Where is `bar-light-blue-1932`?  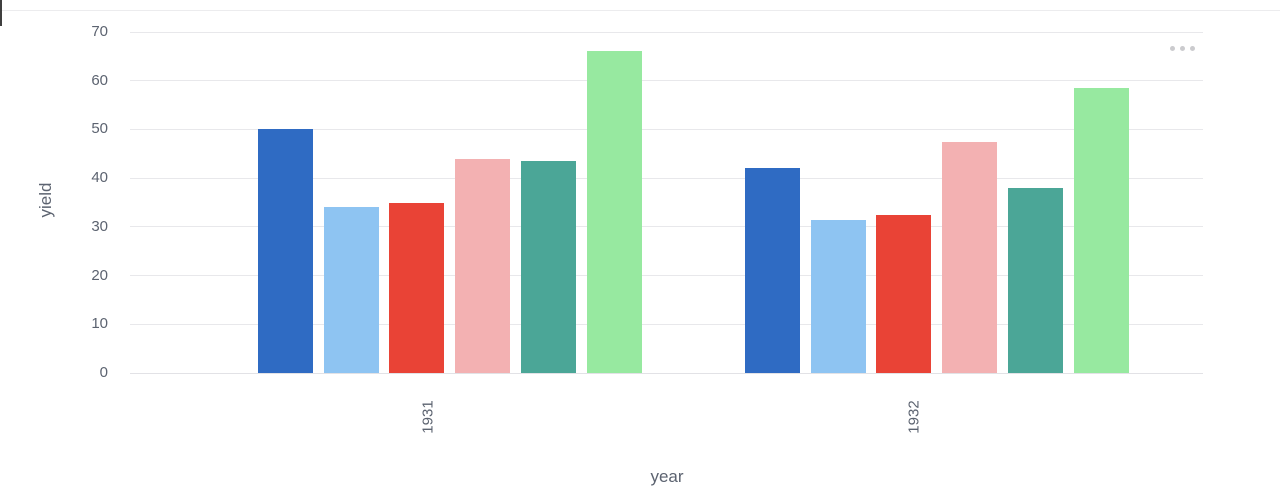
bar-light-blue-1932 is located at coordinates (838, 296).